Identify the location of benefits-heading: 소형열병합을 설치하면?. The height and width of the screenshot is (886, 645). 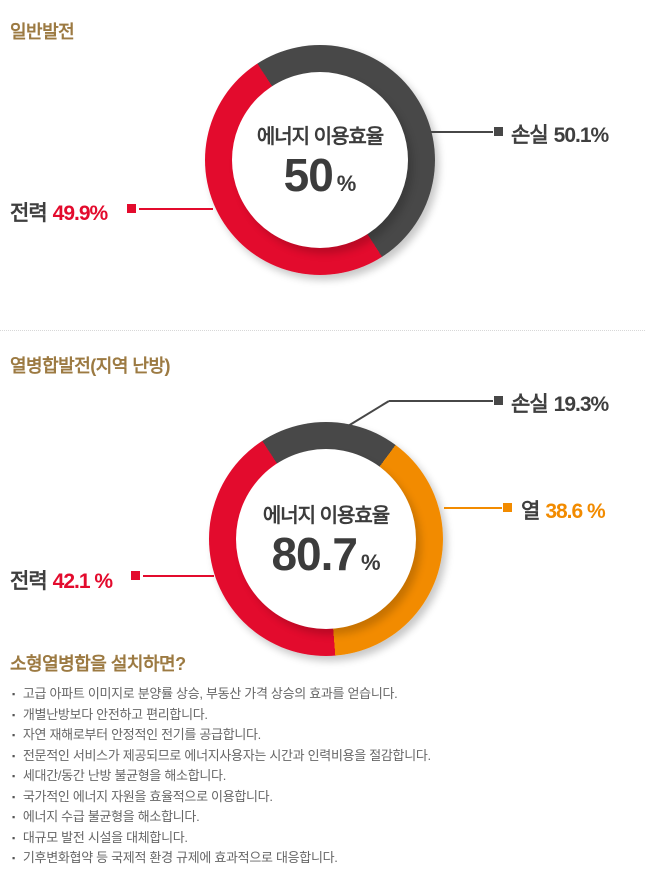
(98, 664).